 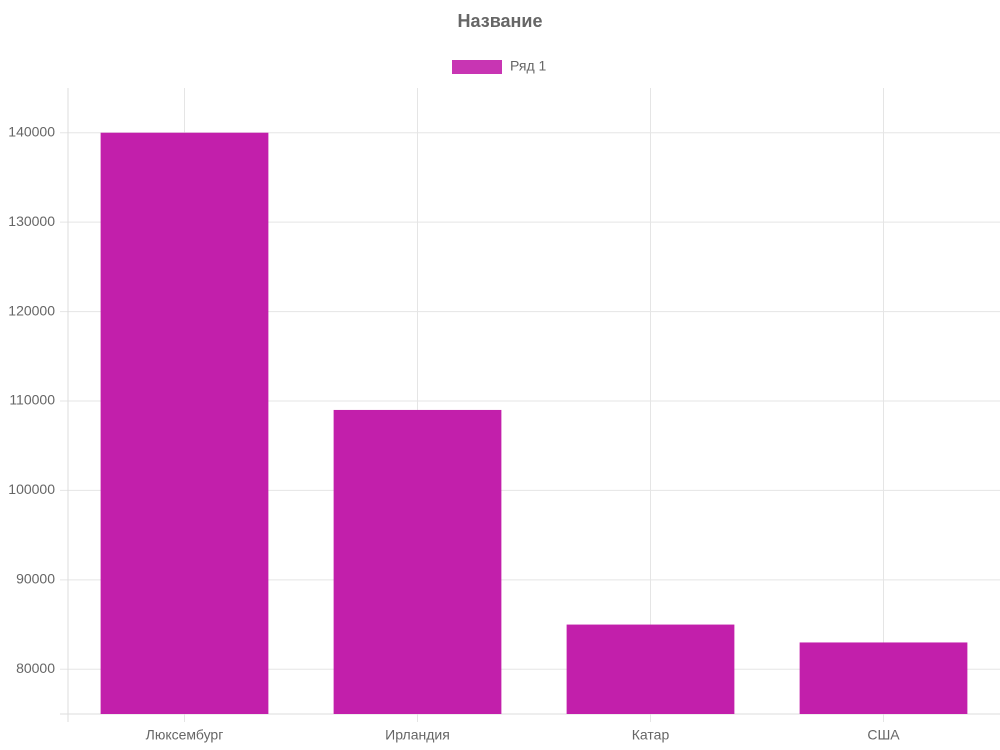 What do you see at coordinates (528, 66) in the screenshot?
I see `legend-label: Ряд 1` at bounding box center [528, 66].